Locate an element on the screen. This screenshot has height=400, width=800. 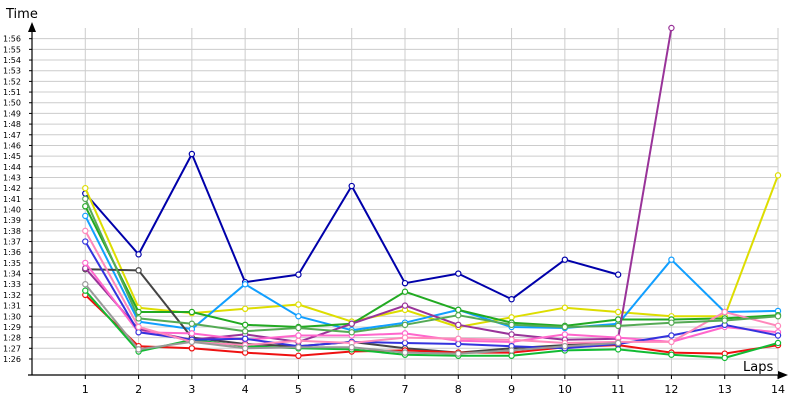
y-tick-label: 1:26 is located at coordinates (12, 359).